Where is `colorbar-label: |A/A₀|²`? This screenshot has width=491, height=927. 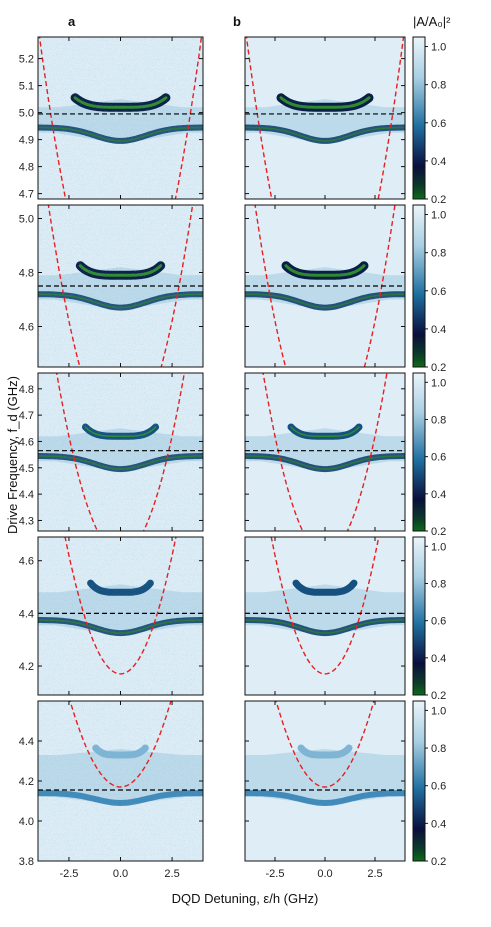 colorbar-label: |A/A₀|² is located at coordinates (432, 21).